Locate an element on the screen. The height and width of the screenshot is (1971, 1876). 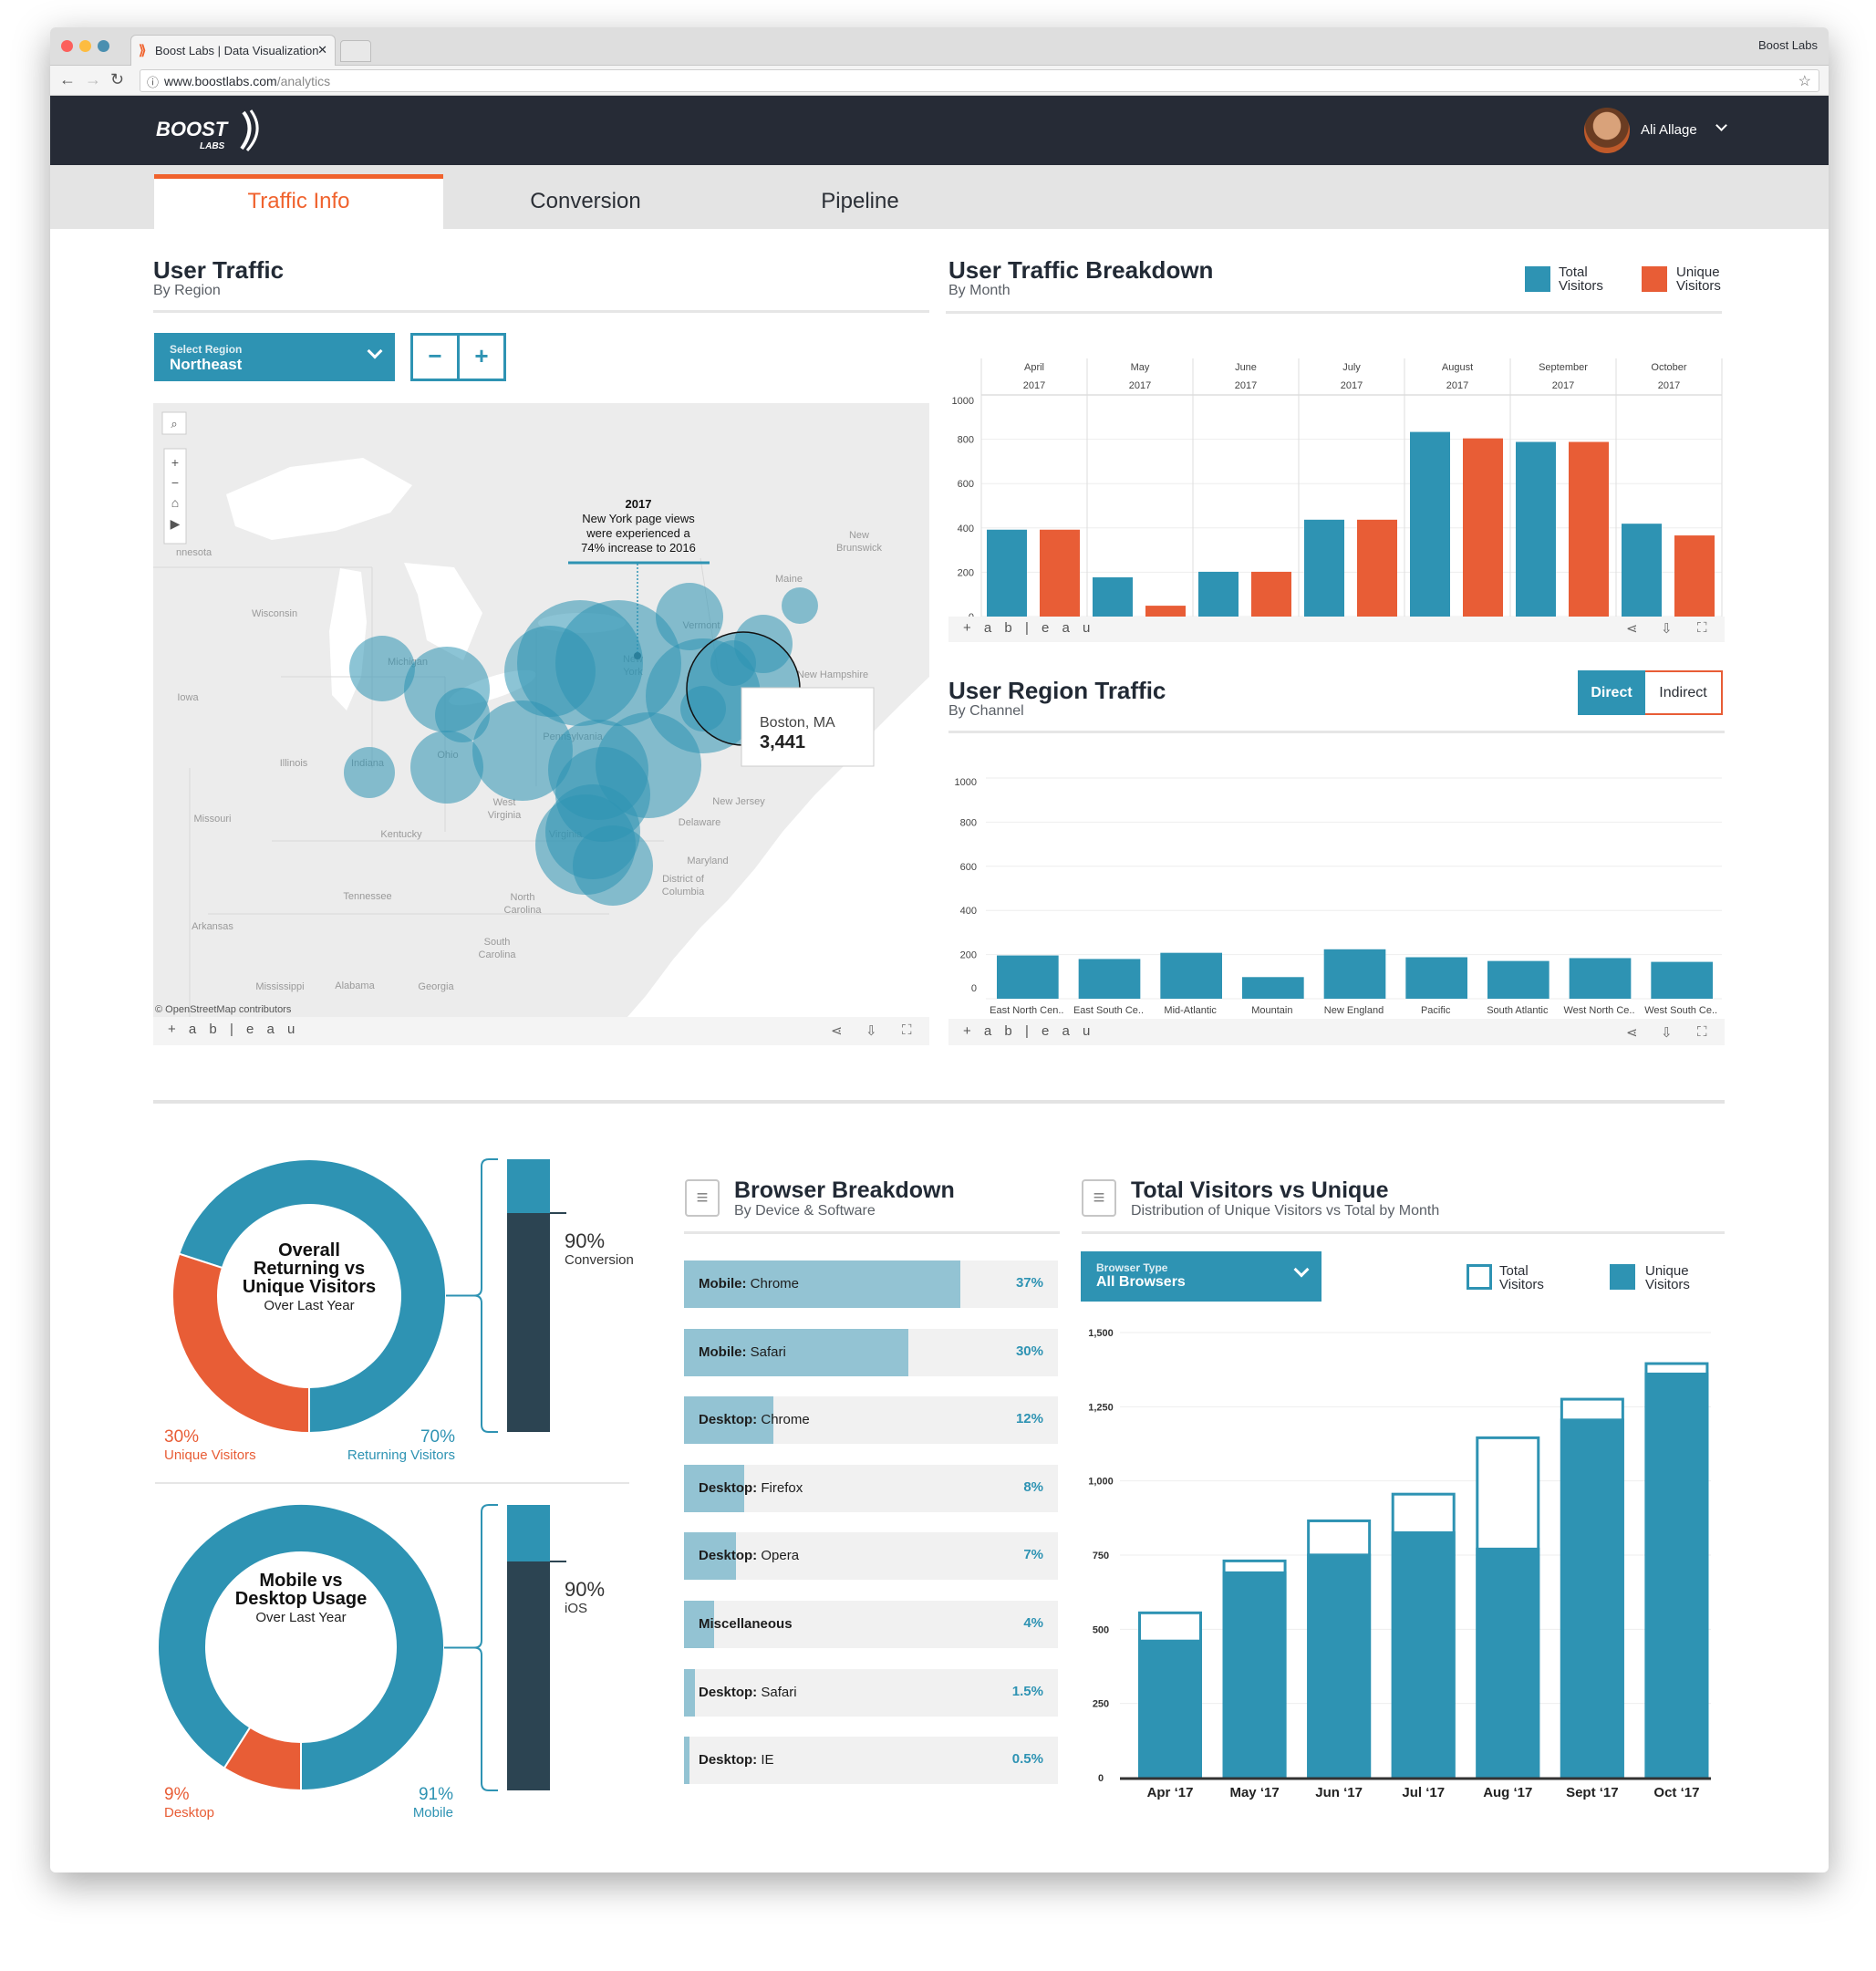
total-visitors-menu-icon: ≡ is located at coordinates (1099, 1198).